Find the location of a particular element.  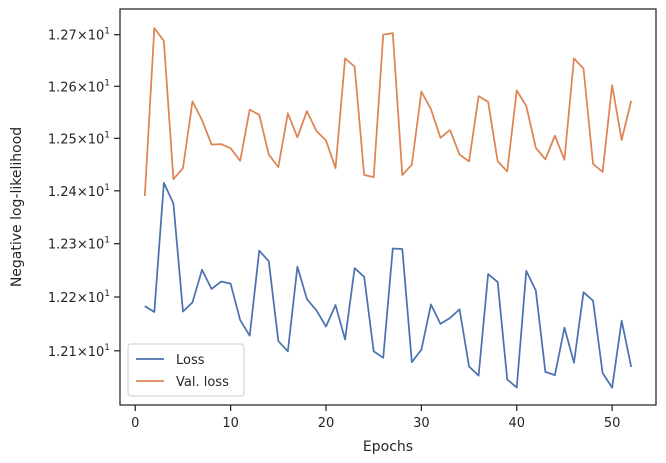

y-tick-label: 1.24×10¹ is located at coordinates (79, 191).